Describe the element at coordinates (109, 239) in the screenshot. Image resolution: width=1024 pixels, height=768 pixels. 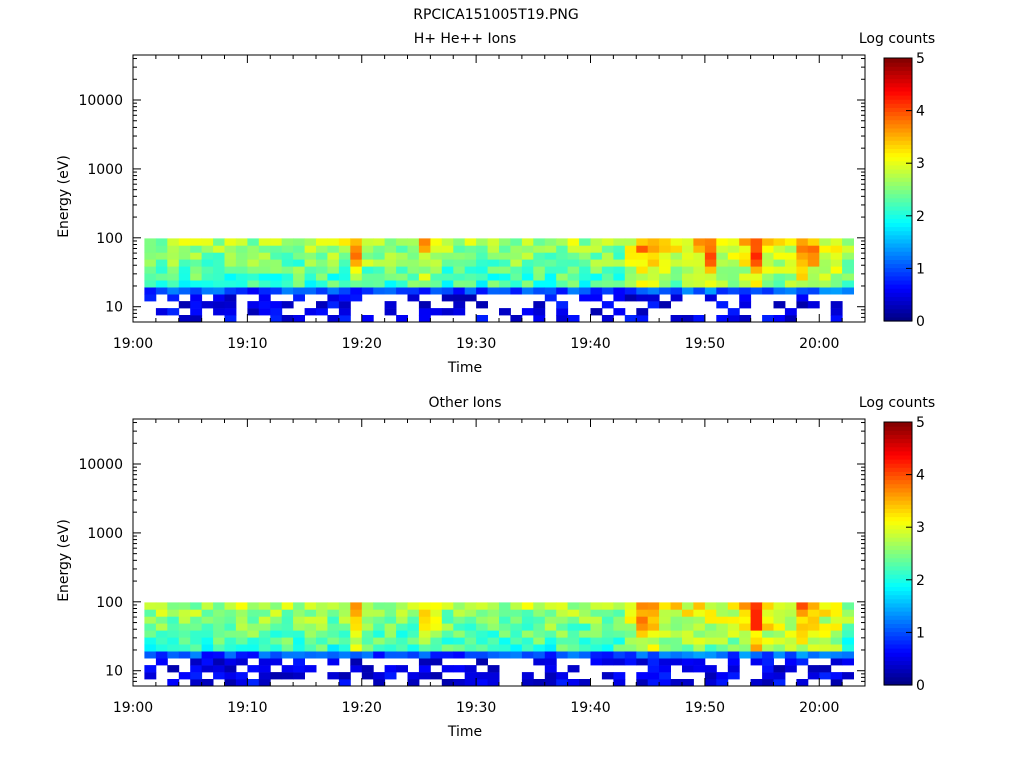
I see `y-tick-label: 100` at that location.